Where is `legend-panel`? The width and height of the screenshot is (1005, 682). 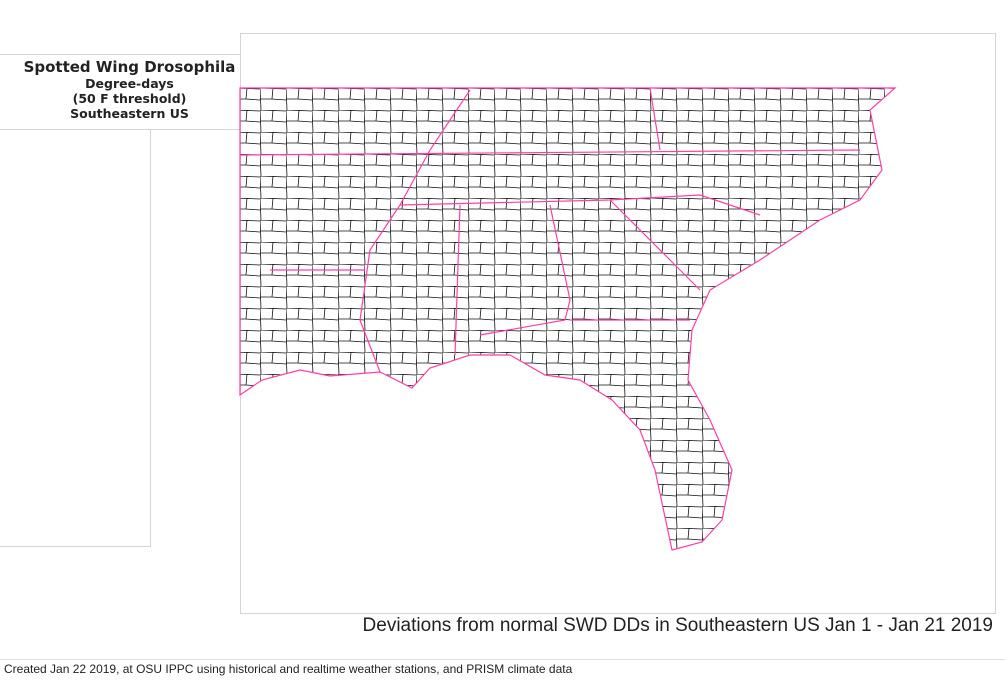
legend-panel is located at coordinates (75, 300).